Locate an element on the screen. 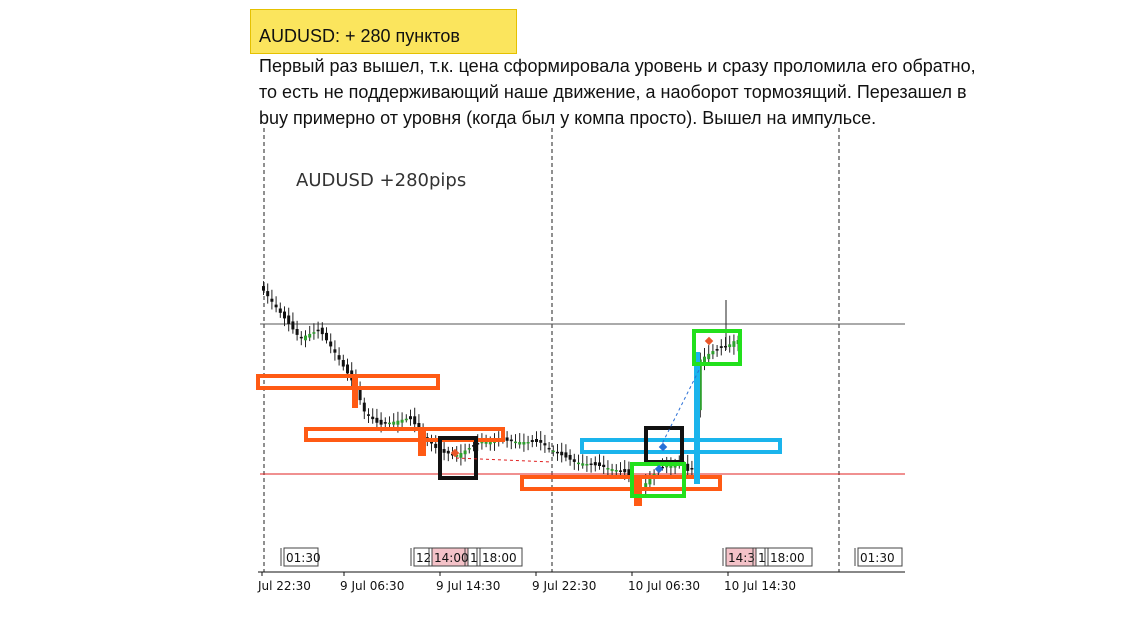 The image size is (1142, 618). trade-line is located at coordinates (680, 408).